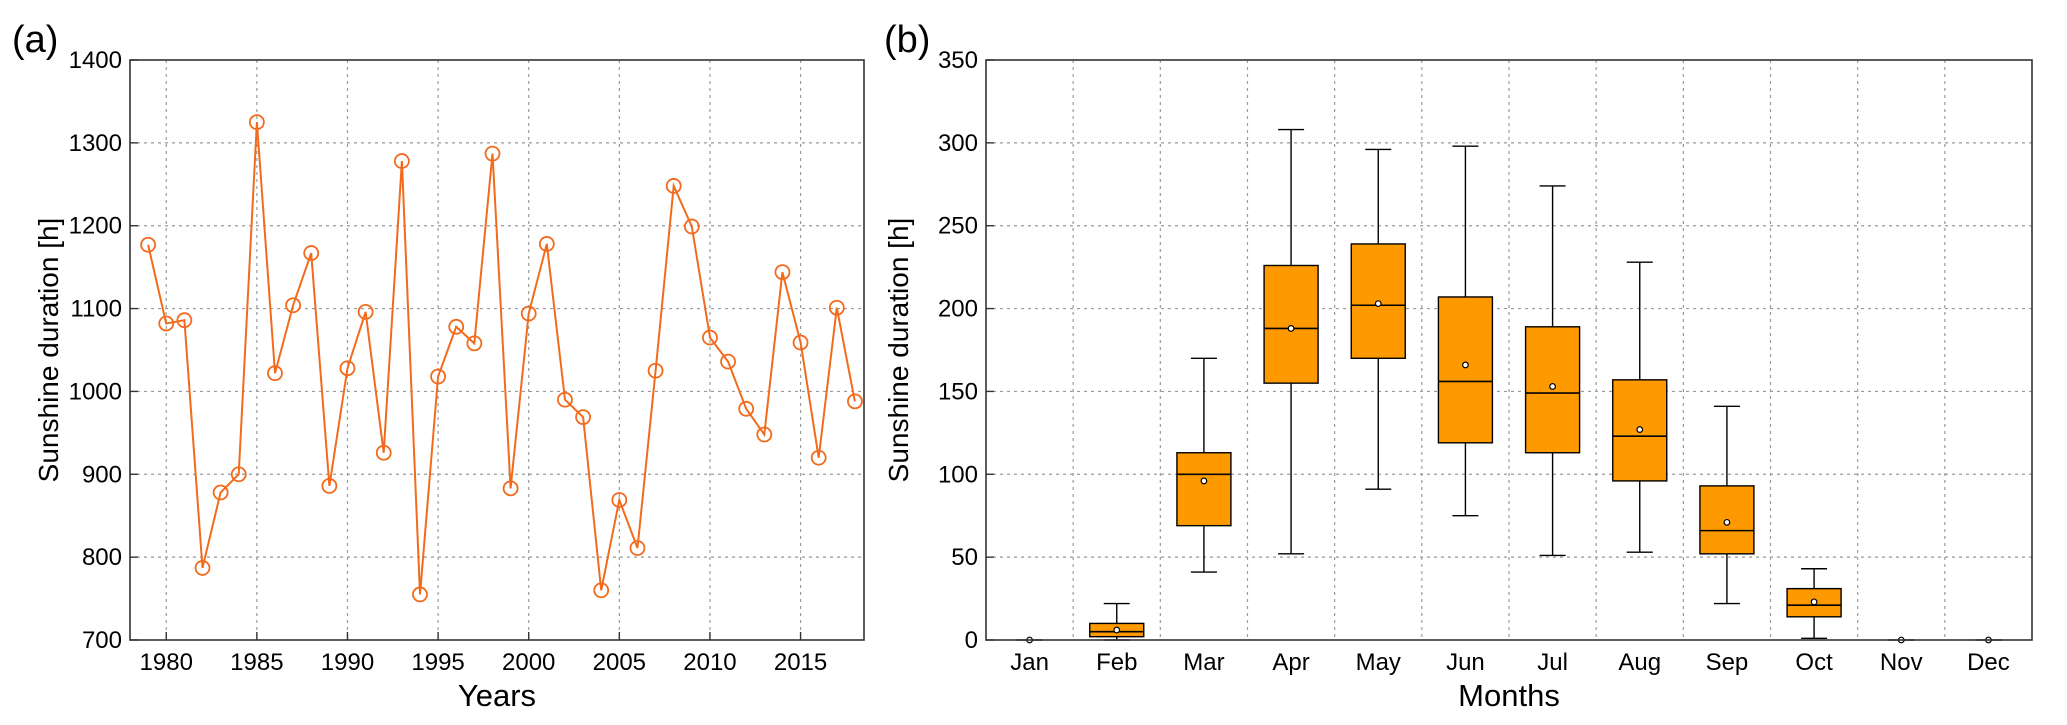 The image size is (2067, 725). Describe the element at coordinates (95, 60) in the screenshot. I see `y-tick-label: 1400` at that location.